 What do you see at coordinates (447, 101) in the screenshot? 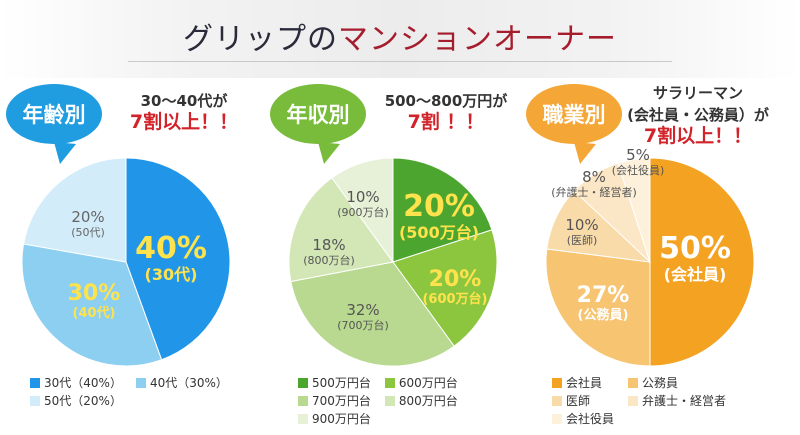
I see `callout-line: 500～800万円が` at bounding box center [447, 101].